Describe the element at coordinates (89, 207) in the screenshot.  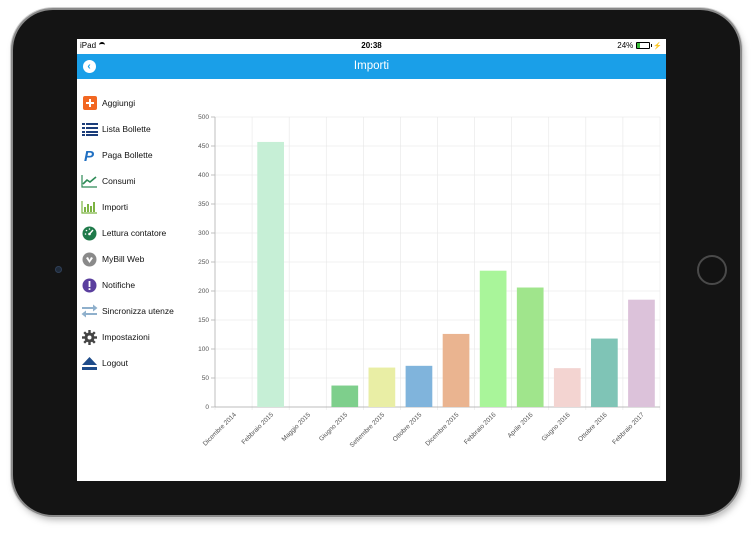
I see `bar-chart-icon` at that location.